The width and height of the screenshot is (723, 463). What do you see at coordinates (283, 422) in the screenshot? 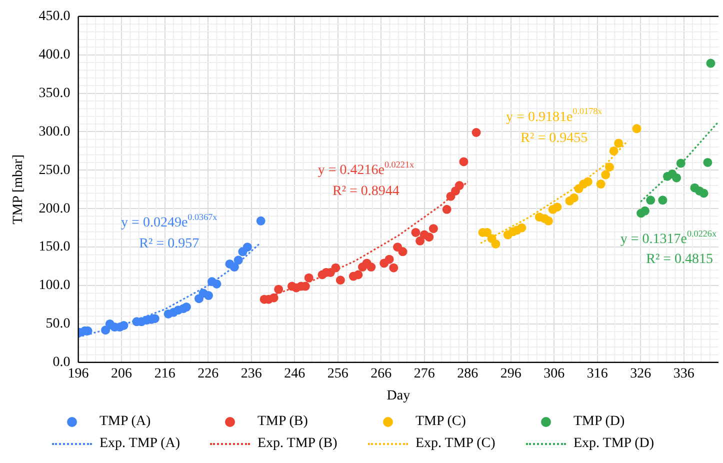
I see `legend-label: TMP (B)` at bounding box center [283, 422].